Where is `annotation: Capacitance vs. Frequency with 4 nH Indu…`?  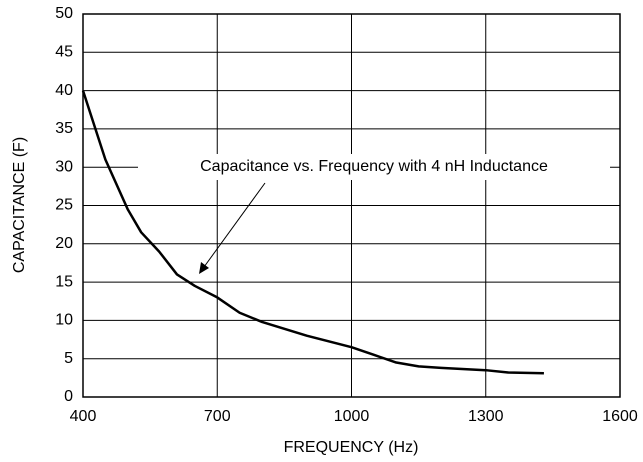
annotation: Capacitance vs. Frequency with 4 nH Indu… is located at coordinates (374, 166).